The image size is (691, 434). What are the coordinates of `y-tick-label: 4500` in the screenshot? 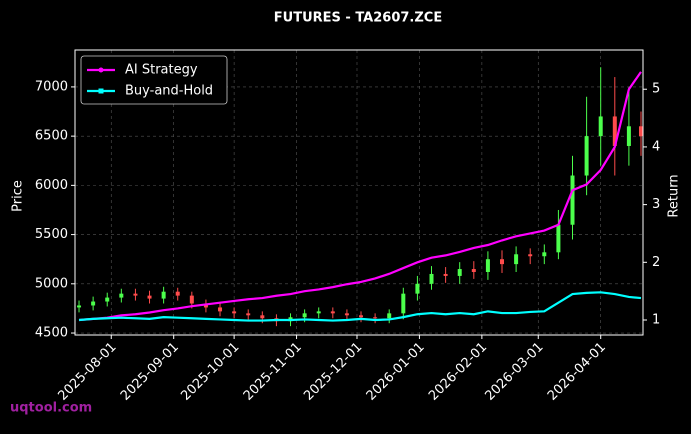 It's located at (51, 333).